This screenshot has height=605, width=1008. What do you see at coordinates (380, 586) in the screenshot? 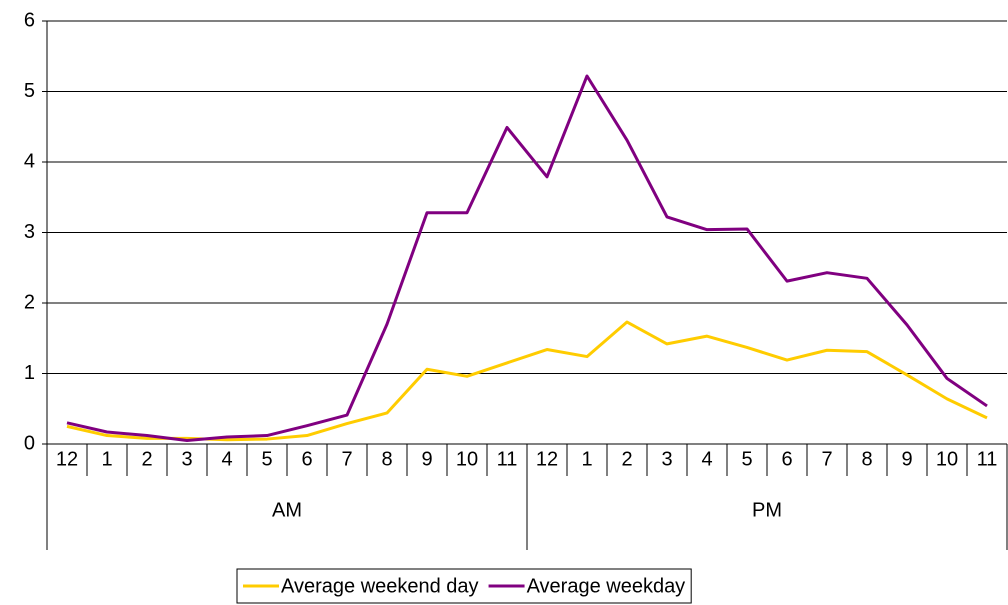
I see `legend-label: Average weekend day` at bounding box center [380, 586].